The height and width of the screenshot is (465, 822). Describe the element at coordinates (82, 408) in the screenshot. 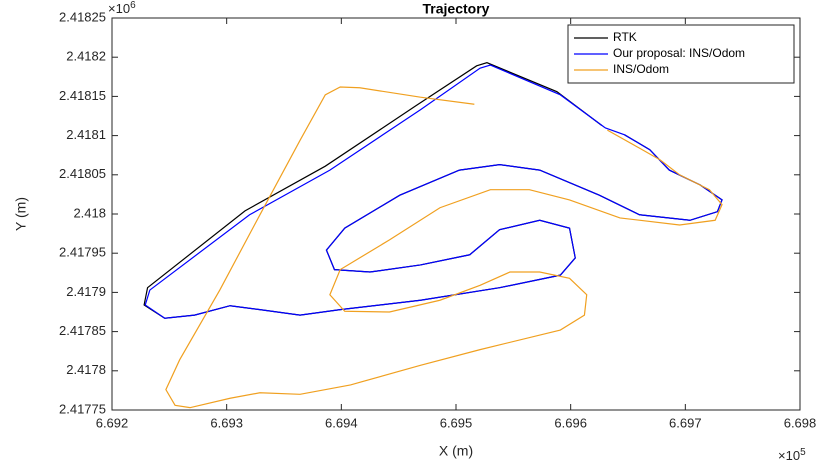

I see `y-tick-label: 2.41775` at that location.